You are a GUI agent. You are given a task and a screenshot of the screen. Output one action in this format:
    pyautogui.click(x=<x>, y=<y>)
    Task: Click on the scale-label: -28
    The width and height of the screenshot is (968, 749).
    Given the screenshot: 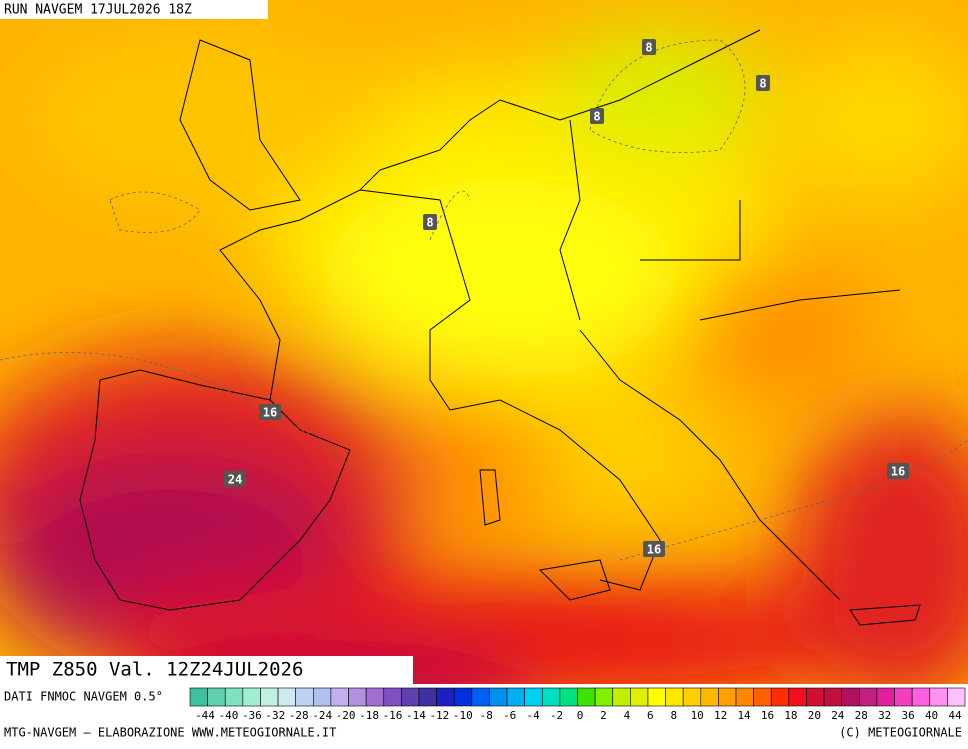 What is the action you would take?
    pyautogui.click(x=299, y=715)
    